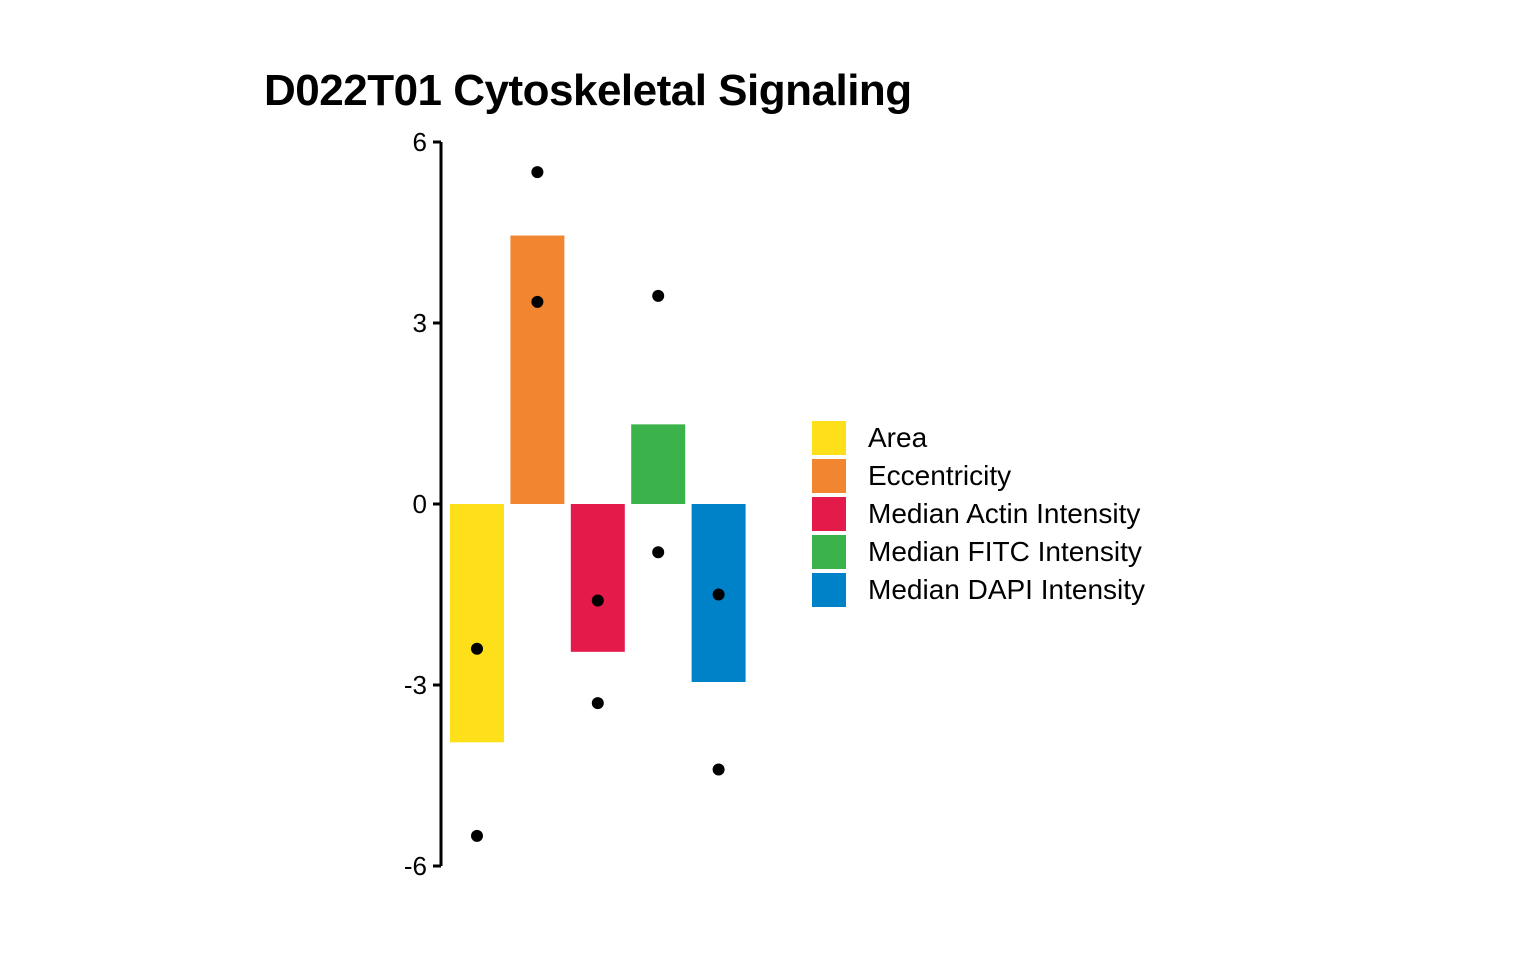 This screenshot has height=960, width=1536. What do you see at coordinates (415, 866) in the screenshot?
I see `y-tick-label: -6` at bounding box center [415, 866].